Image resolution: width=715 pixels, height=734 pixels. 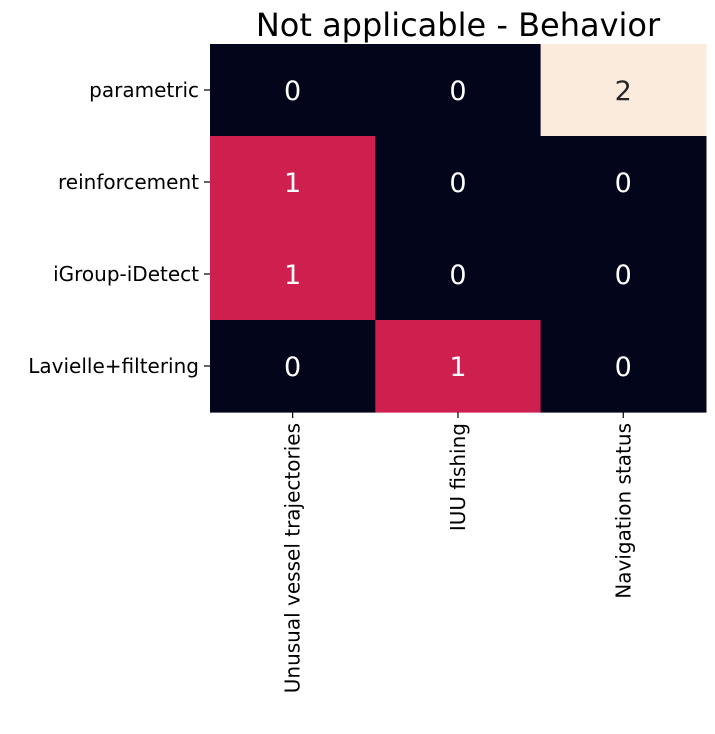 What do you see at coordinates (144, 90) in the screenshot?
I see `row-label: parametric` at bounding box center [144, 90].